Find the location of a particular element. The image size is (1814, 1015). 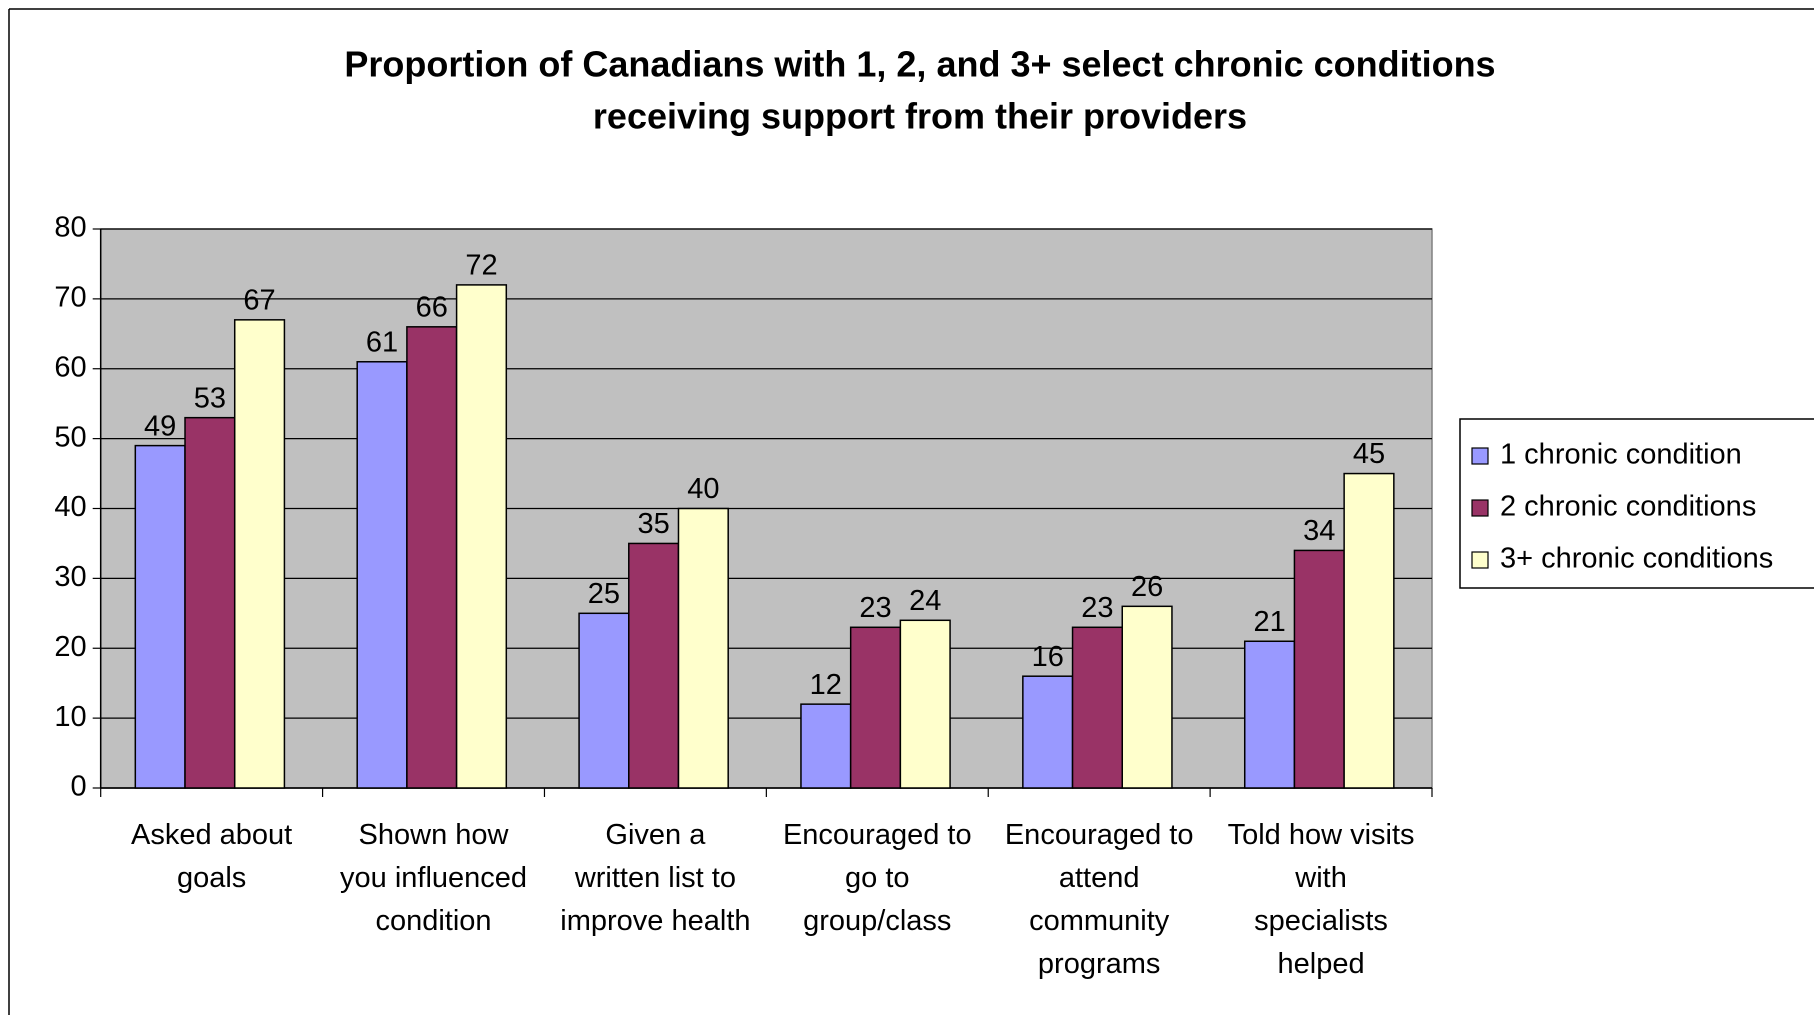

value-label: 45 is located at coordinates (1369, 454).